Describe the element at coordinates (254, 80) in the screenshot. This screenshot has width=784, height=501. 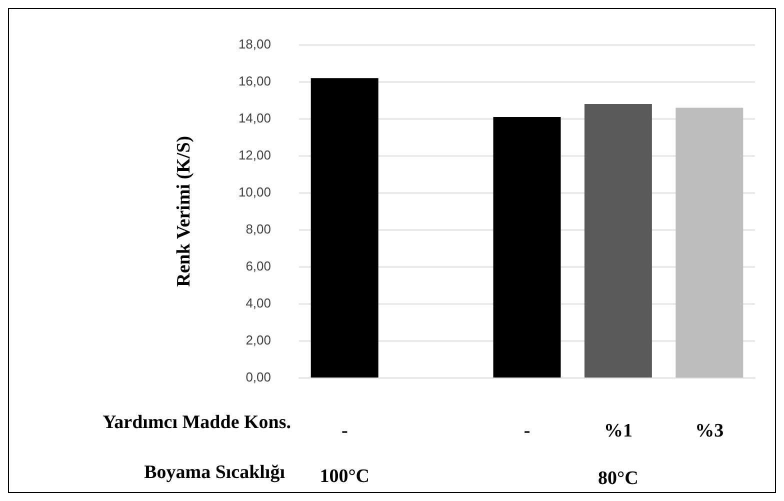
I see `y-tick-label: 16,00` at that location.